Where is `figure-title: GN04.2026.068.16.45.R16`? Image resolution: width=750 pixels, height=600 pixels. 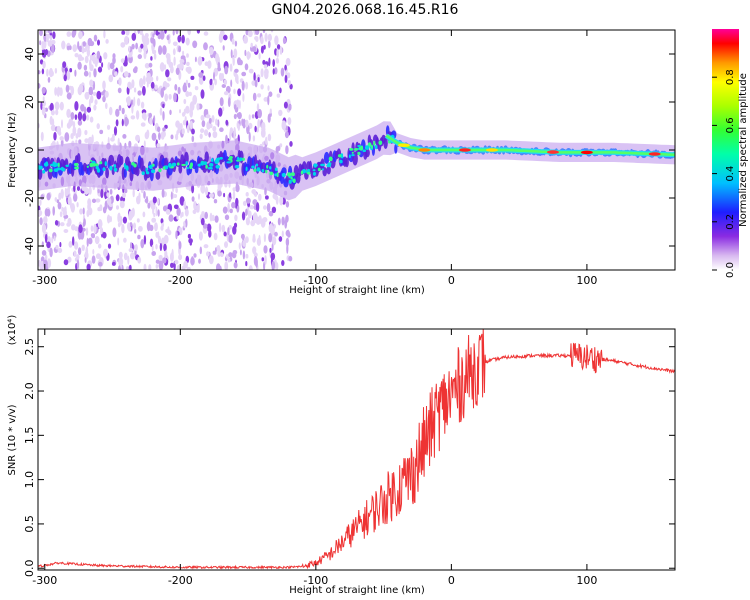
figure-title: GN04.2026.068.16.45.R16 is located at coordinates (365, 10).